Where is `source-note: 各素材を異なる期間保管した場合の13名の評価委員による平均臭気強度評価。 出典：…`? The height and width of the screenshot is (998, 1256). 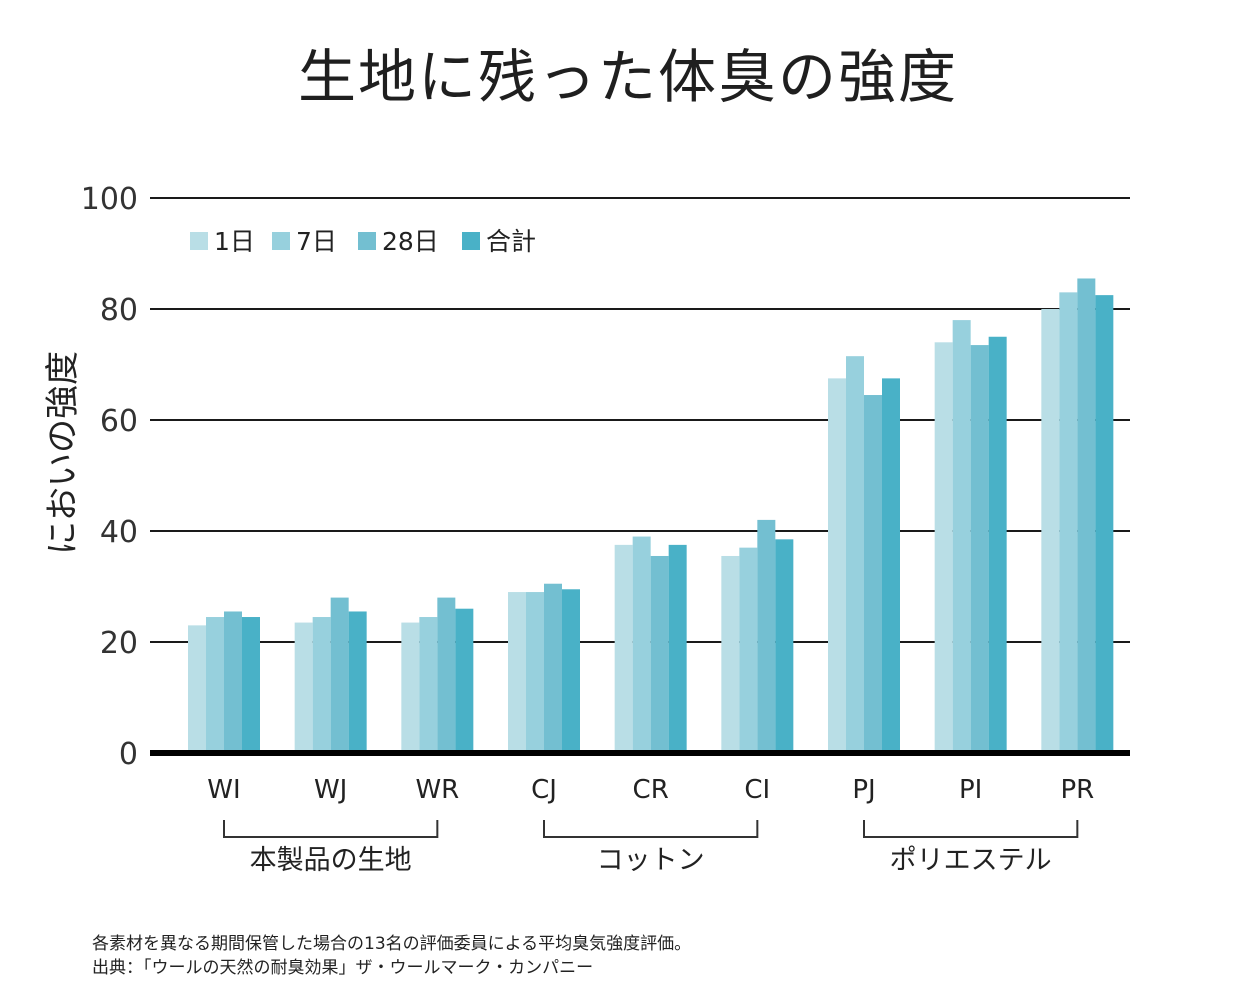
source-note: 各素材を異なる期間保管した場合の13名の評価委員による平均臭気強度評価。 出典：… is located at coordinates (391, 956).